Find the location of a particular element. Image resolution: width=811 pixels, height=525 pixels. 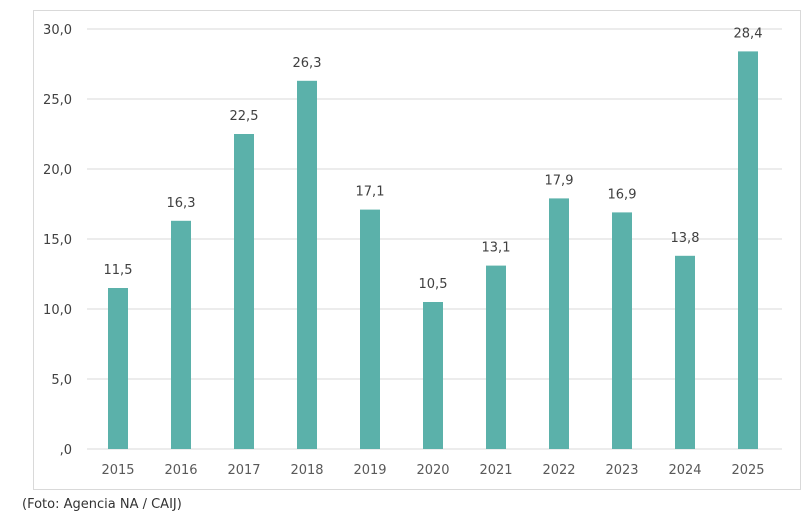

bar-2020 is located at coordinates (433, 375).